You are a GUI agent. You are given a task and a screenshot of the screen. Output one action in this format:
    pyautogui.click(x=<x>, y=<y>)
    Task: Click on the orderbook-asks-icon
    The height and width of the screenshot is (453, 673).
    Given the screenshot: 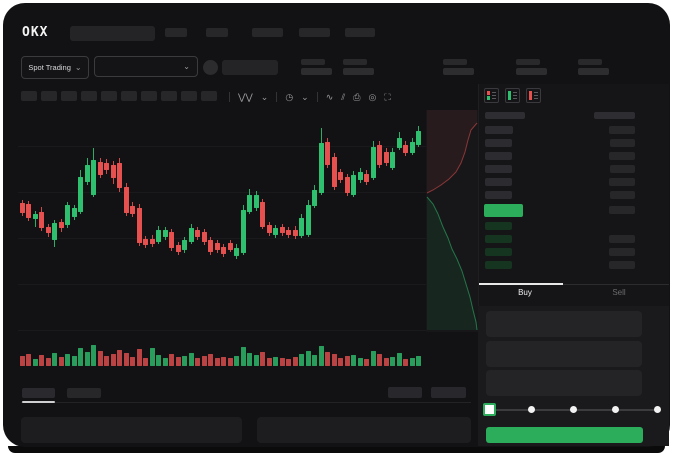 What is the action you would take?
    pyautogui.click(x=533, y=95)
    